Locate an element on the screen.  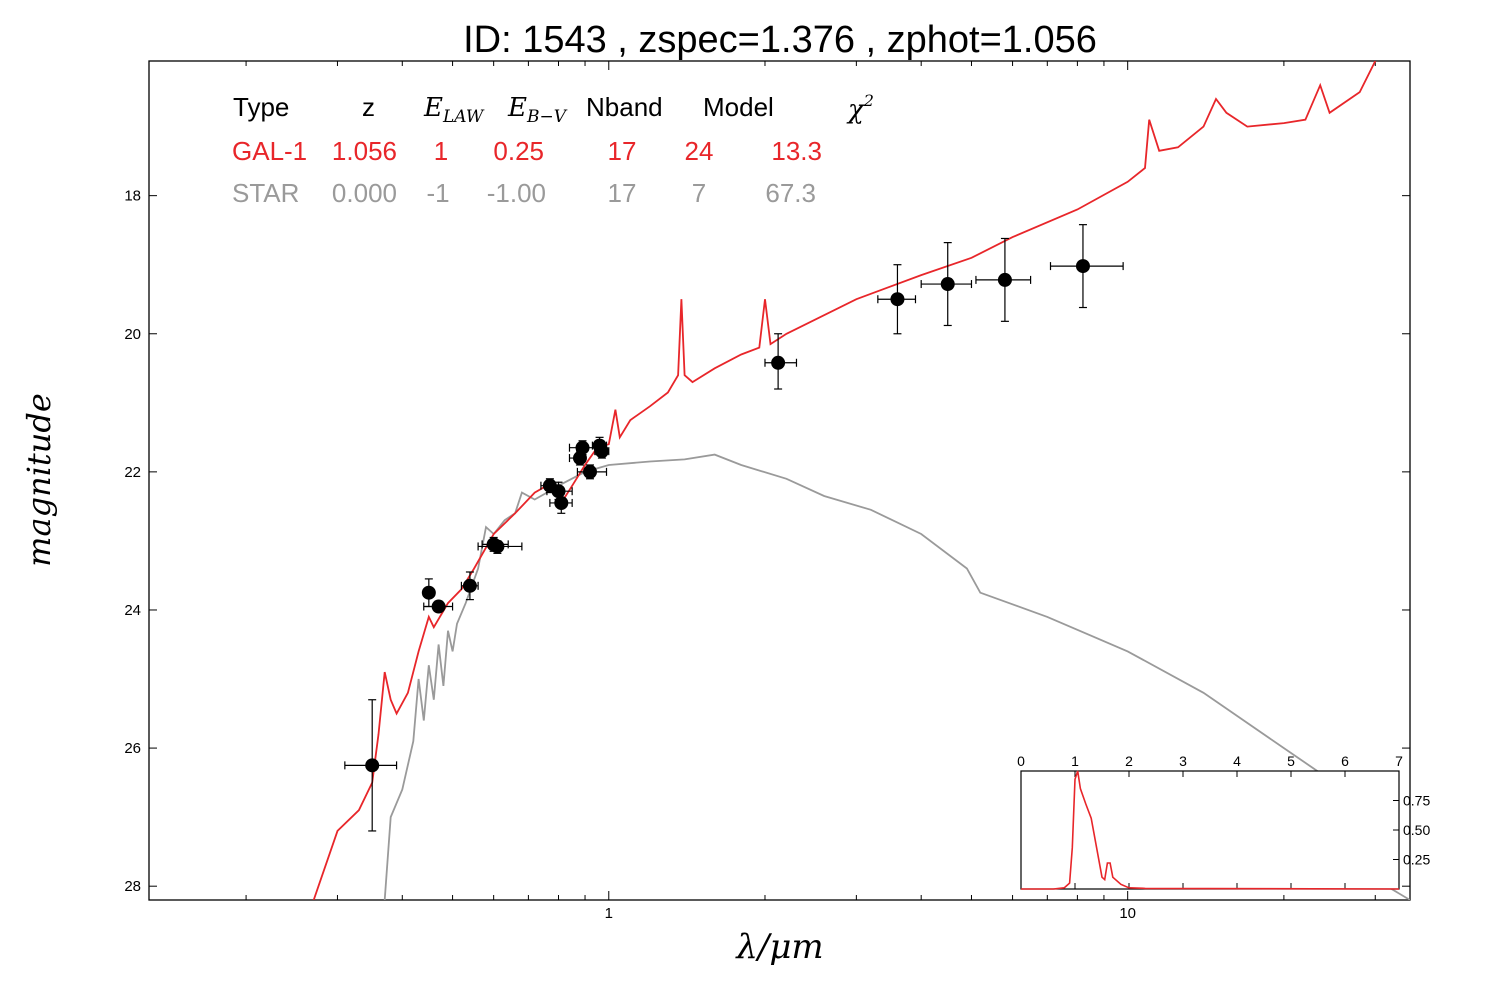
row-galaxy-model: 24 is located at coordinates (699, 151).